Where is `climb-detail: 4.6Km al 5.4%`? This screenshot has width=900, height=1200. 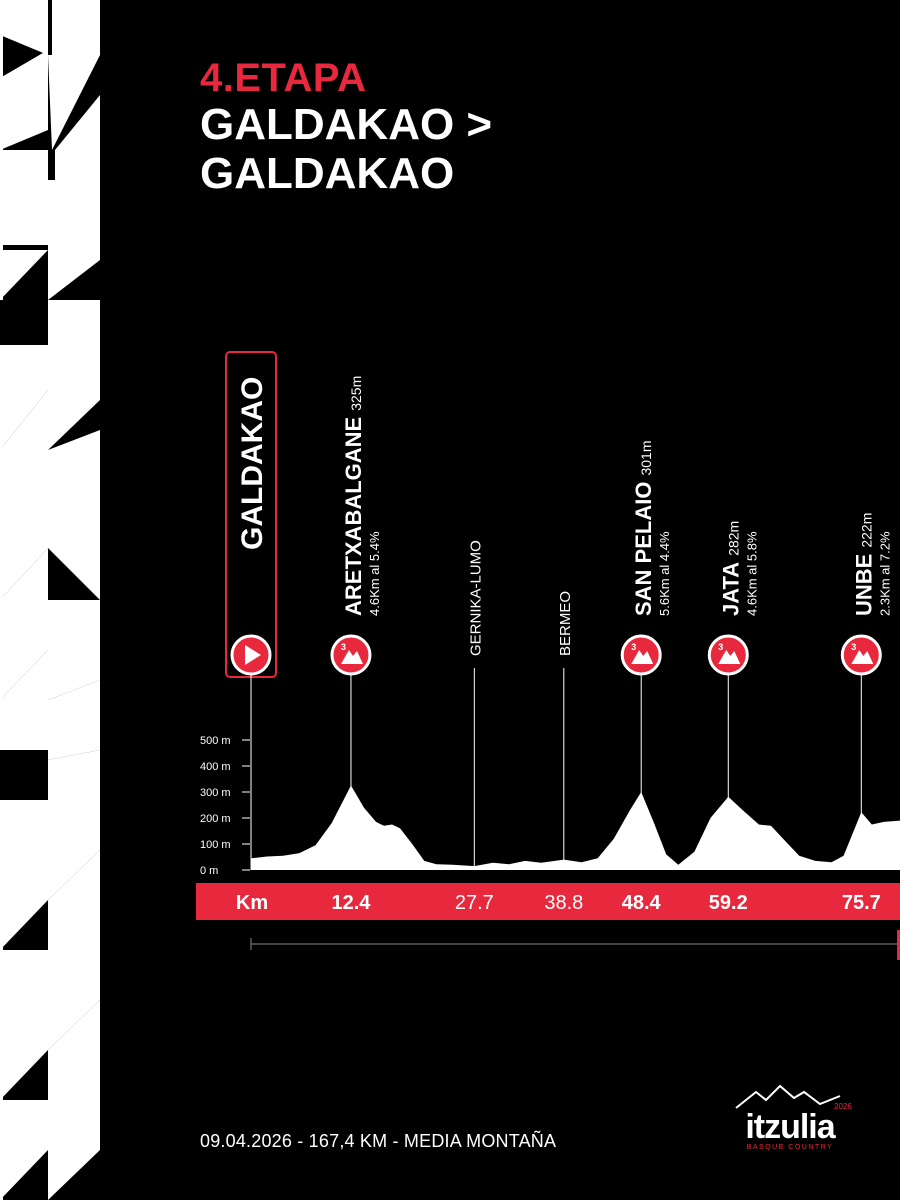 climb-detail: 4.6Km al 5.4% is located at coordinates (374, 573).